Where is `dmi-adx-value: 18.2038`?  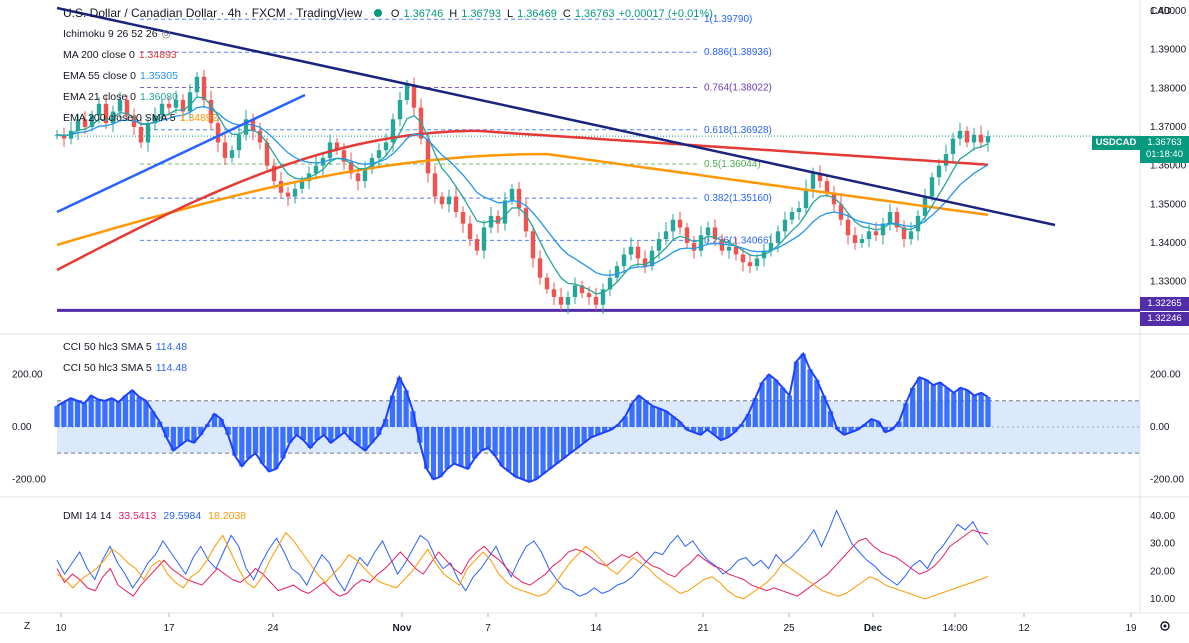
dmi-adx-value: 18.2038 is located at coordinates (227, 516).